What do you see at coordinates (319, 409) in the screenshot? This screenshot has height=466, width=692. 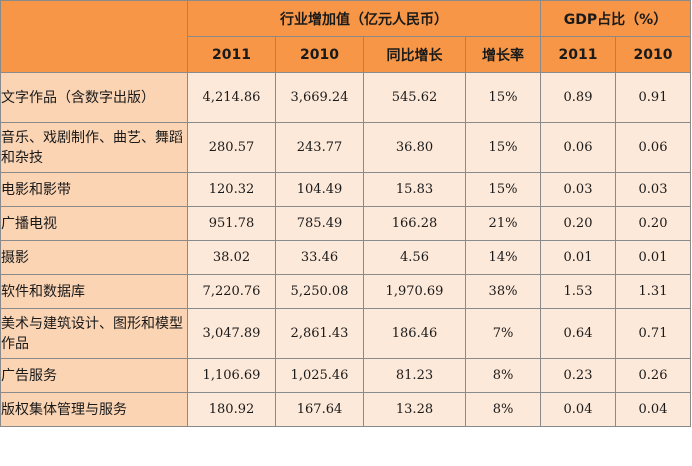 I see `value-2010: 167.64` at bounding box center [319, 409].